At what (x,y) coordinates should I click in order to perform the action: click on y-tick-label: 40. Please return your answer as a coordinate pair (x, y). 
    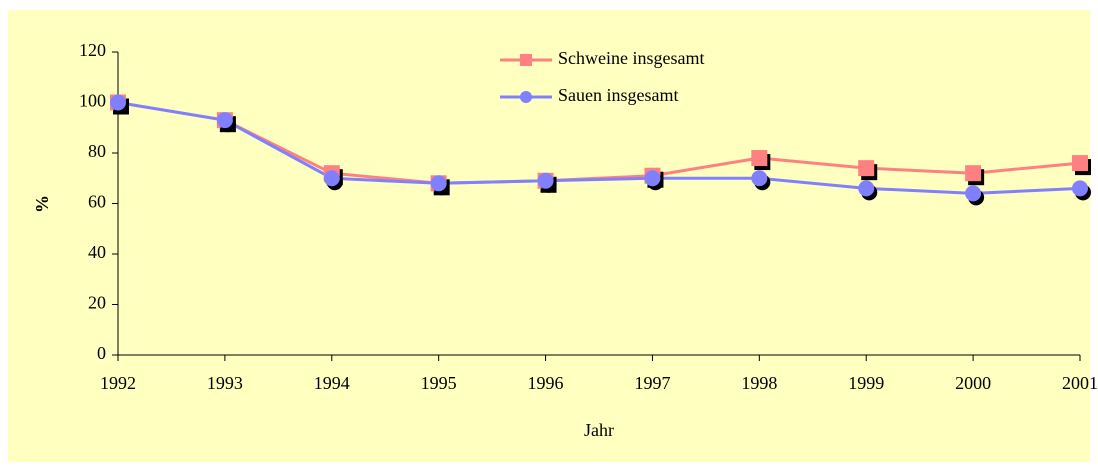
    Looking at the image, I should click on (97, 252).